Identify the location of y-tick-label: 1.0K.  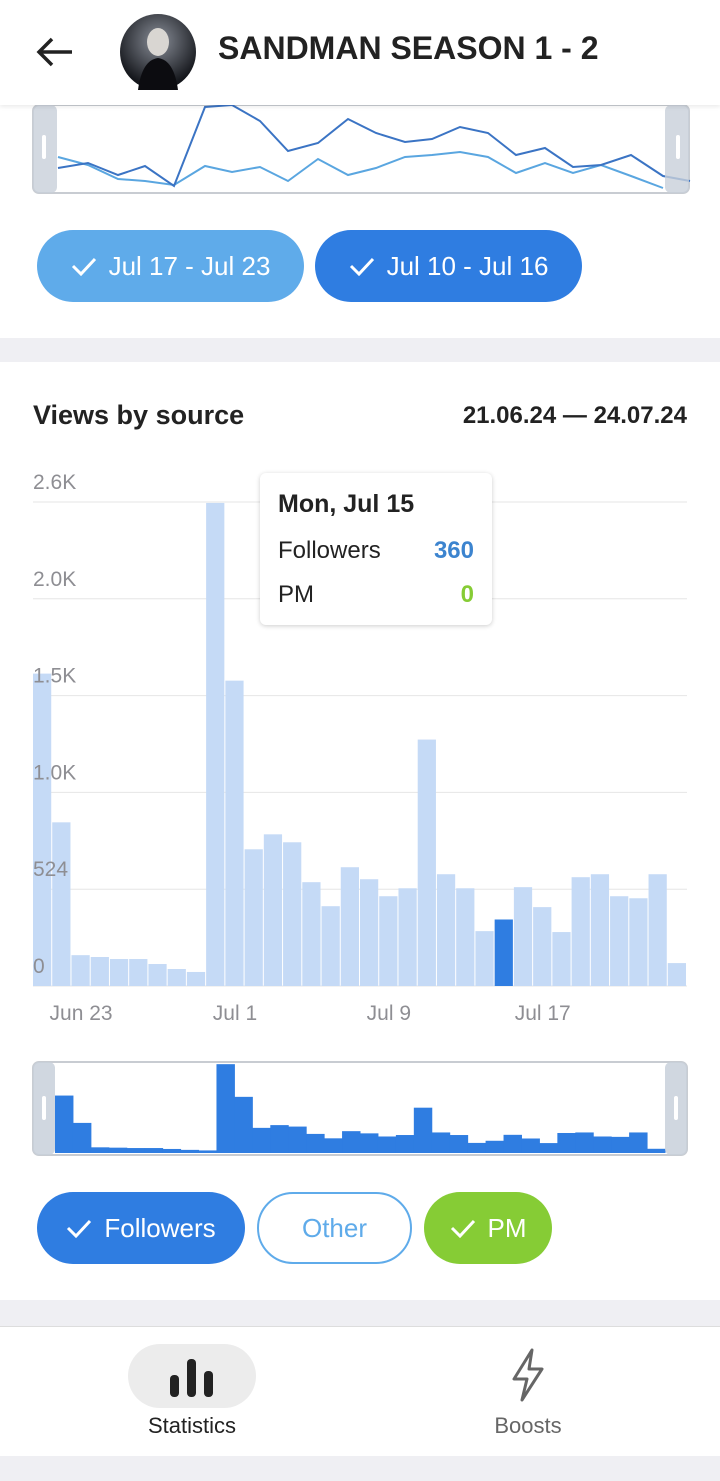
(54, 772).